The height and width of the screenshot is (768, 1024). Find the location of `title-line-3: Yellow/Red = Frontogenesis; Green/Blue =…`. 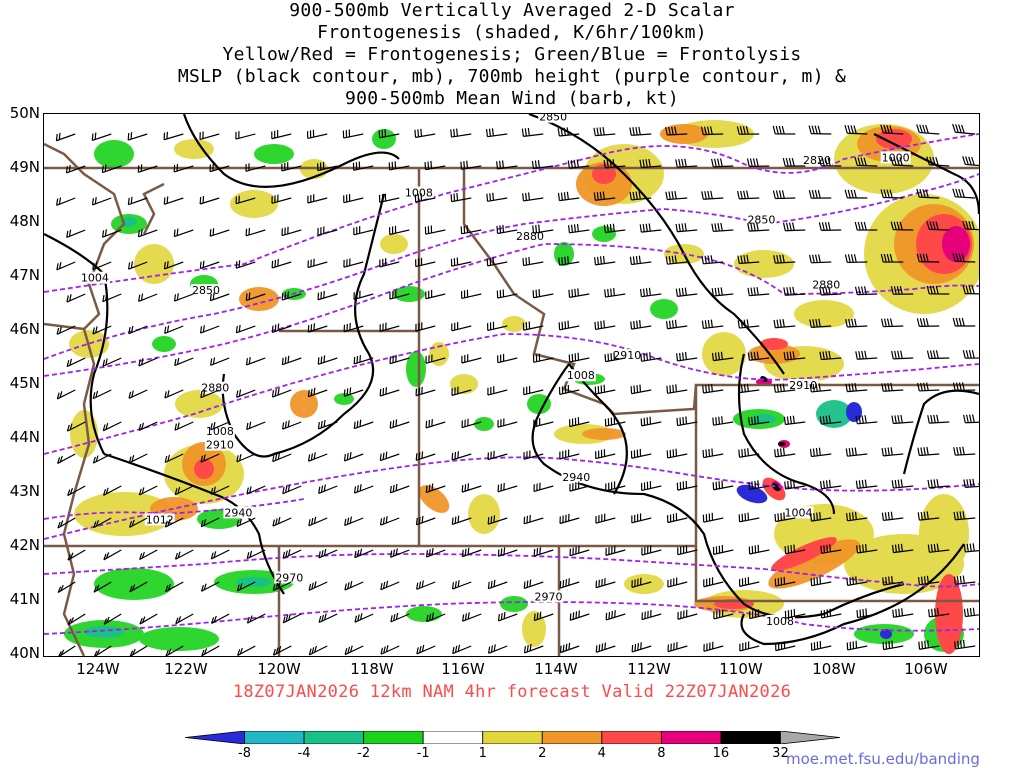

title-line-3: Yellow/Red = Frontogenesis; Green/Blue =… is located at coordinates (512, 54).